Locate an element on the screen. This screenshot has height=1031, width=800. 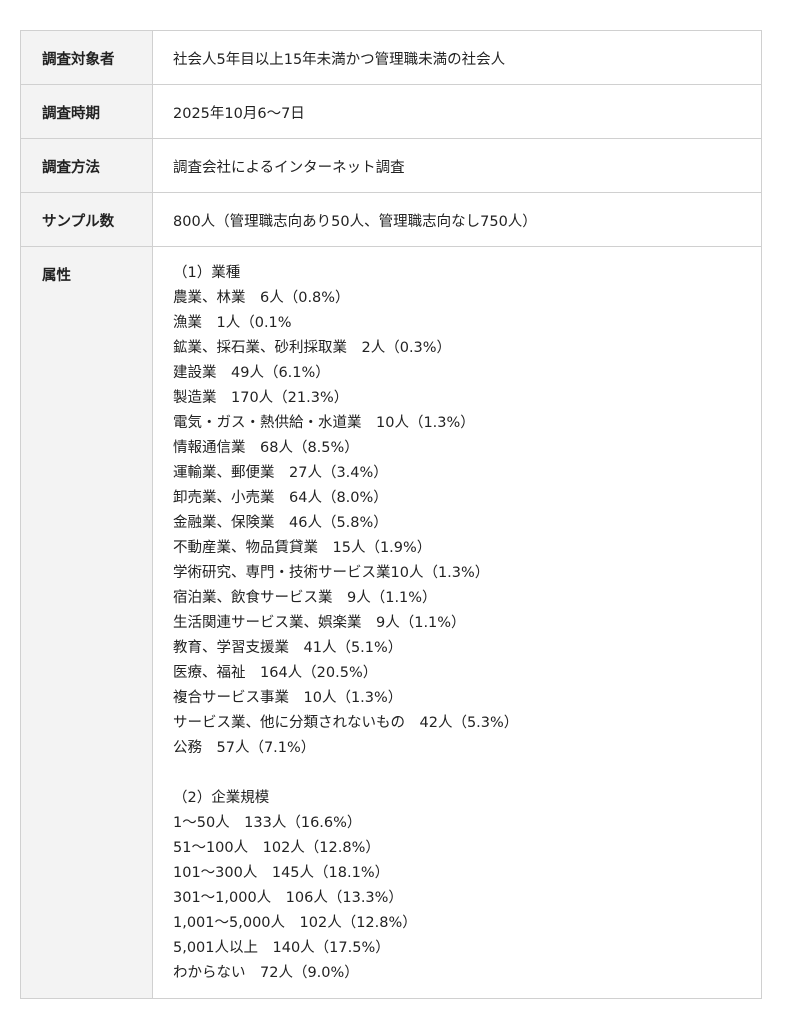
row-period: 調査時期 2025年10月6〜7日 is located at coordinates (391, 111).